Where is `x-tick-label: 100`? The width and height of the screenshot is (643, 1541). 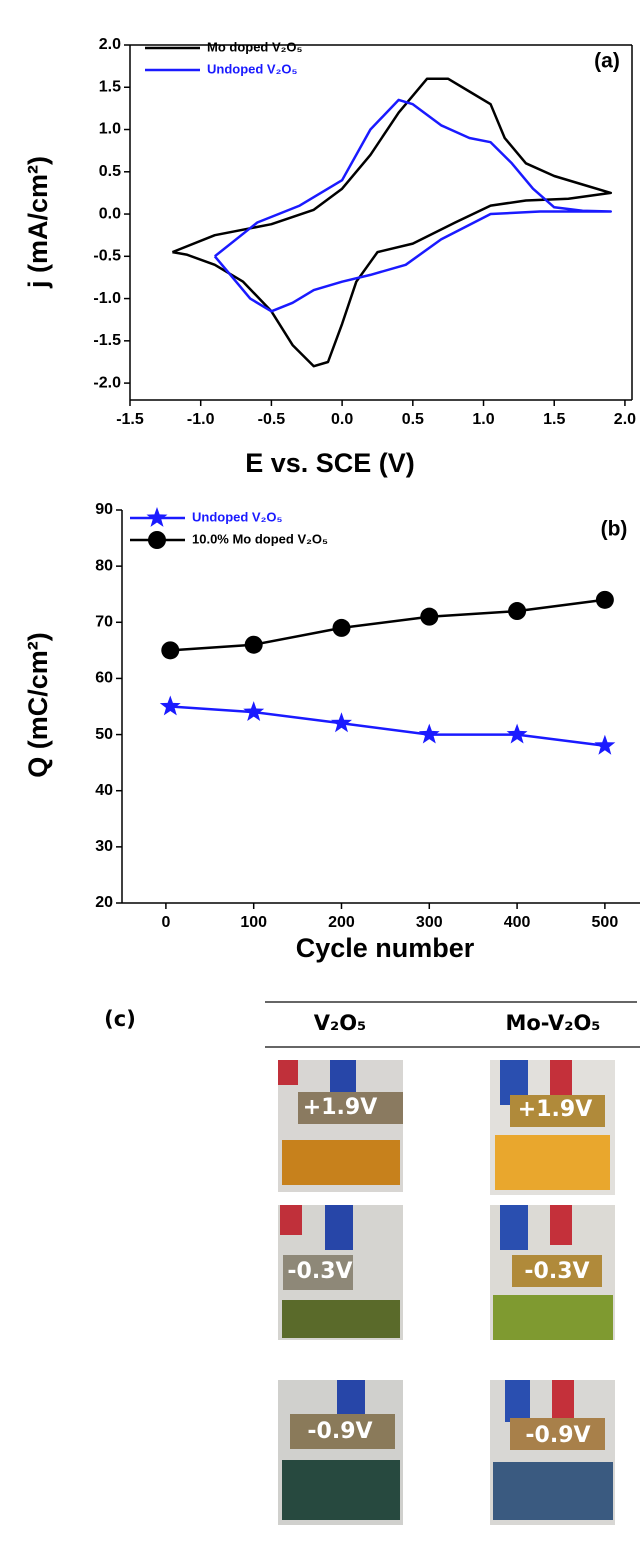 x-tick-label: 100 is located at coordinates (253, 922).